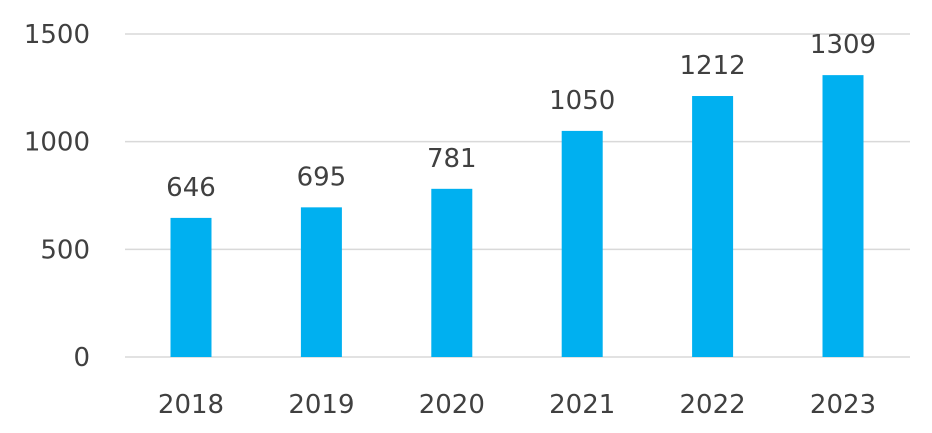 This screenshot has width=932, height=433. What do you see at coordinates (191, 188) in the screenshot?
I see `data-label-2018: 646` at bounding box center [191, 188].